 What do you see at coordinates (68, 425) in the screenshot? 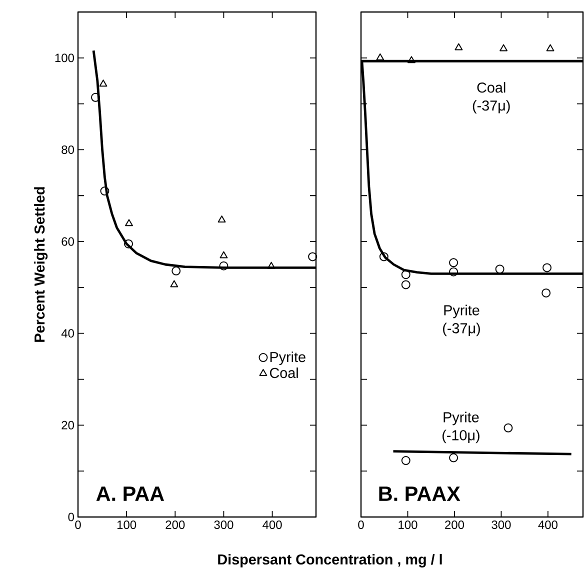
I see `y-tick-label: 20` at bounding box center [68, 425].